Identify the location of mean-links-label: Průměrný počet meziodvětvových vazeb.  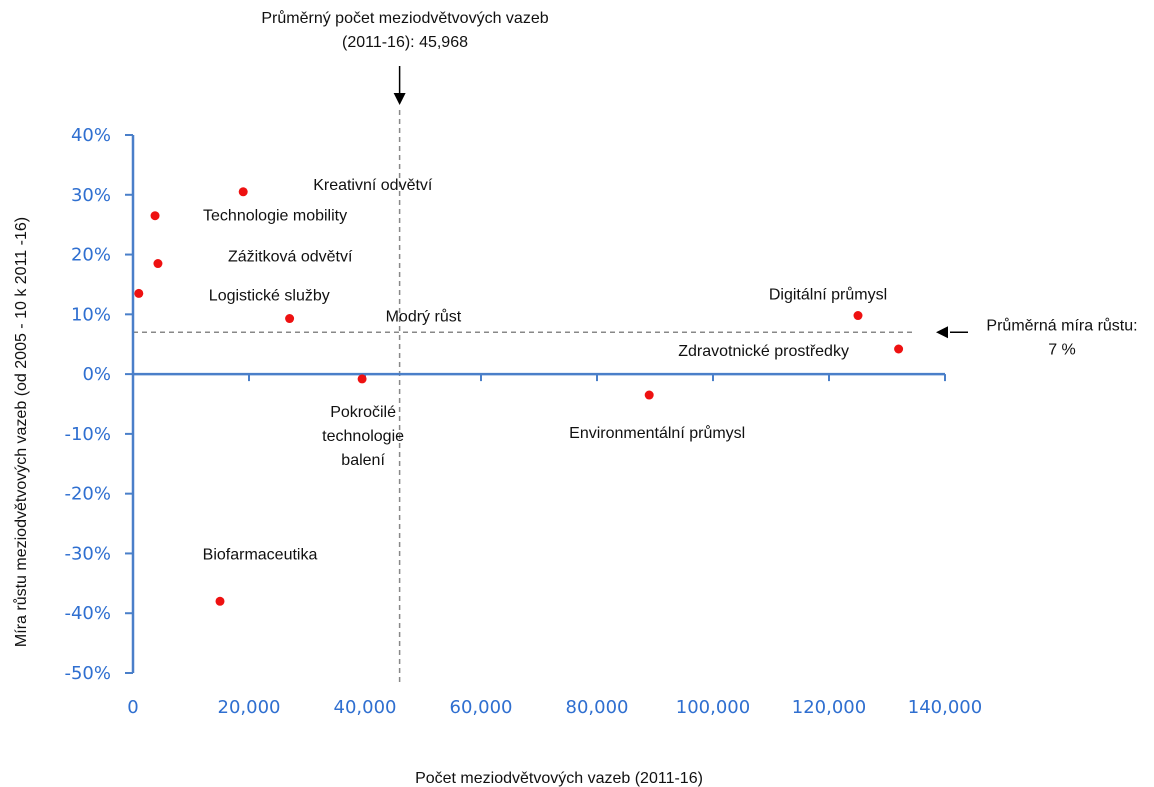
(404, 18).